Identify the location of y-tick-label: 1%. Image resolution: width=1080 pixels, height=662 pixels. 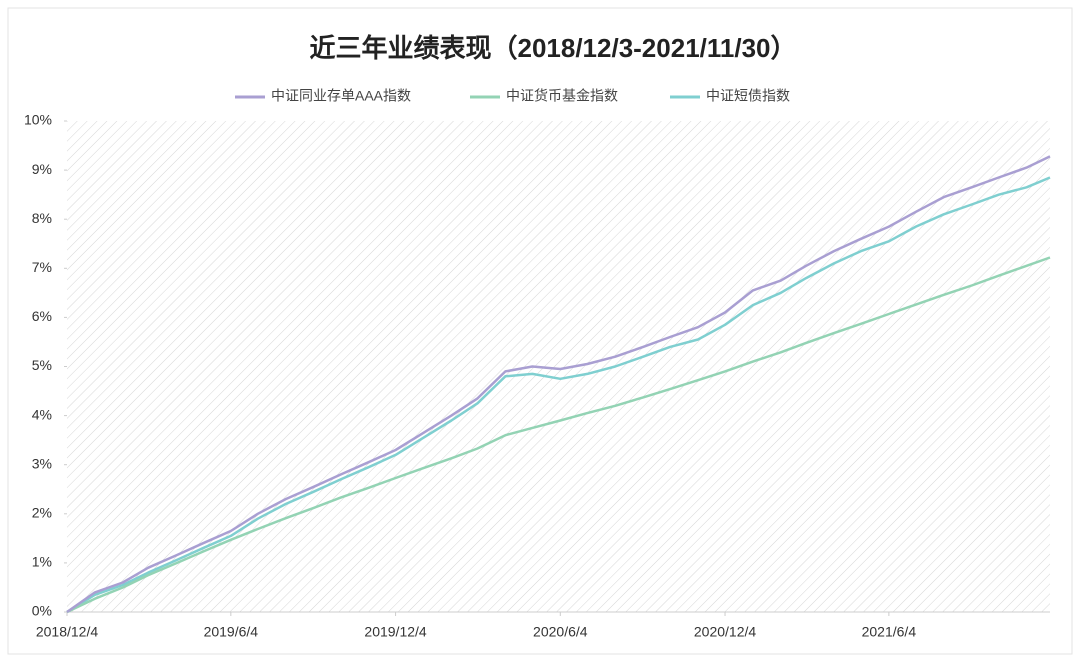
(42, 562).